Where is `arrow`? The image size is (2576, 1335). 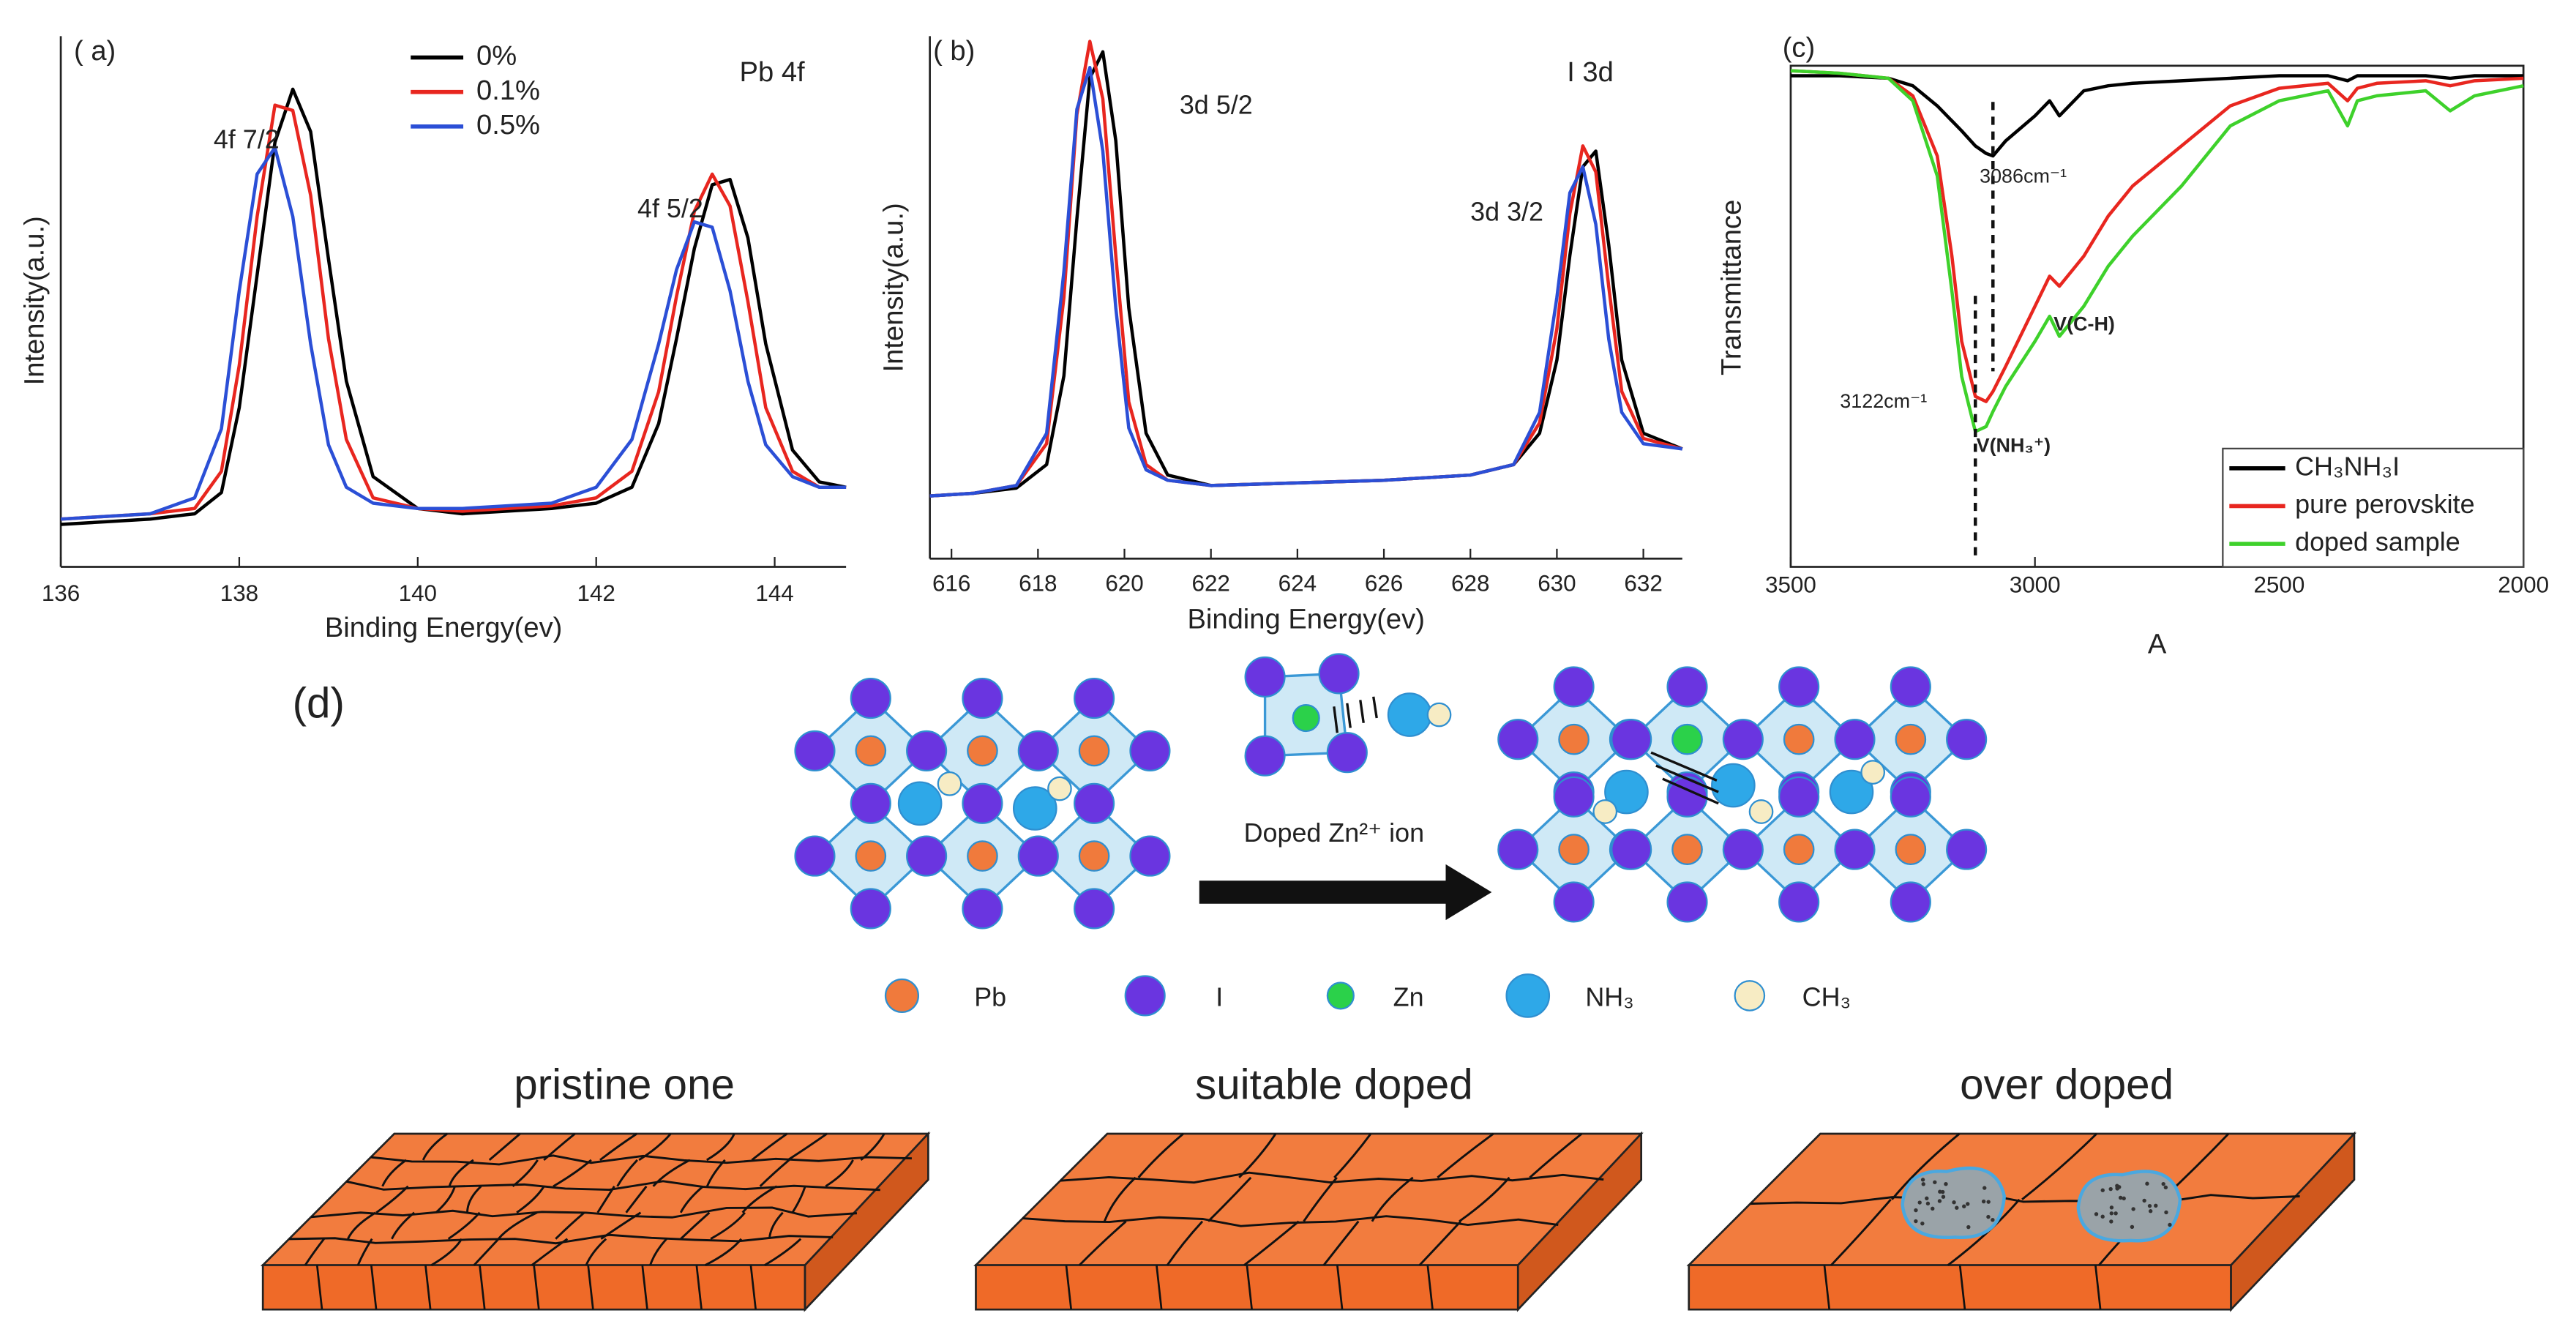
arrow is located at coordinates (1345, 893).